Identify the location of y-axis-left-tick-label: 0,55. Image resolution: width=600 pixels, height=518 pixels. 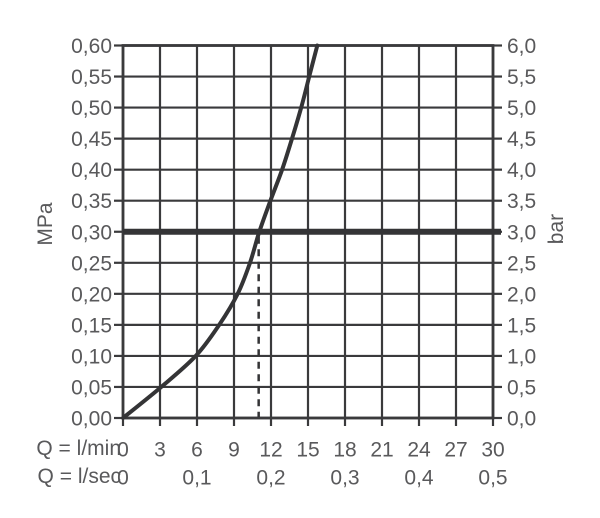
(91, 77).